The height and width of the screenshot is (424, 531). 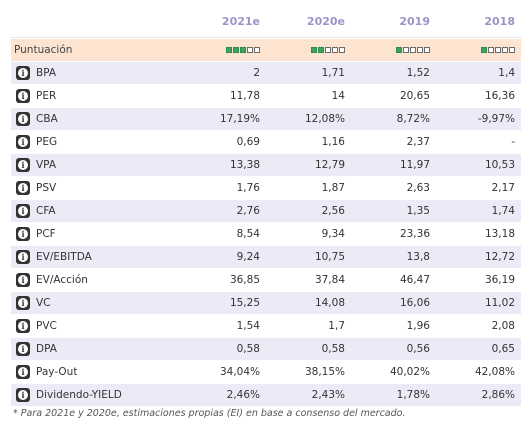 I want to click on row-label-cell: i PVC, so click(x=96, y=326).